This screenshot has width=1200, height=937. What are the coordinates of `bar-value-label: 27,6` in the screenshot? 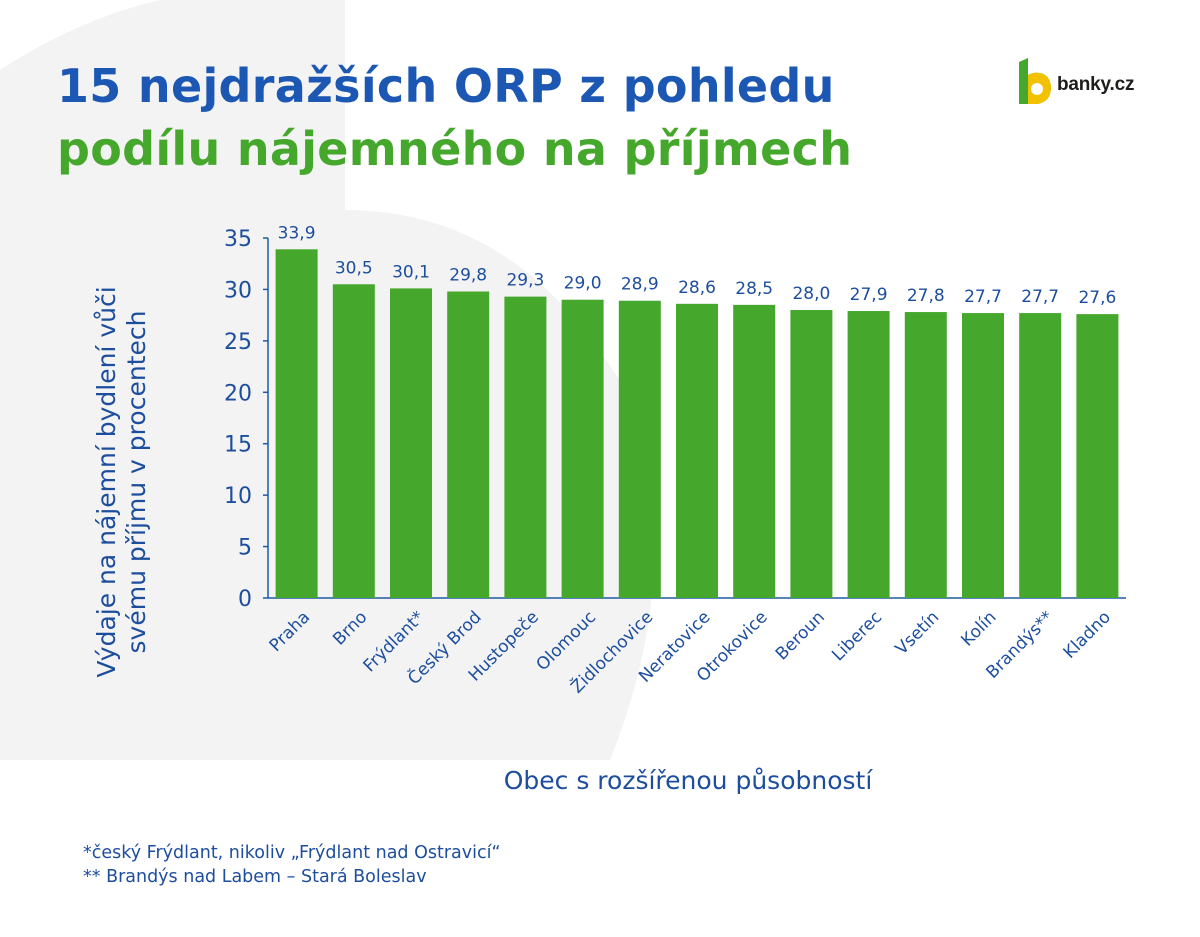 It's located at (1097, 298).